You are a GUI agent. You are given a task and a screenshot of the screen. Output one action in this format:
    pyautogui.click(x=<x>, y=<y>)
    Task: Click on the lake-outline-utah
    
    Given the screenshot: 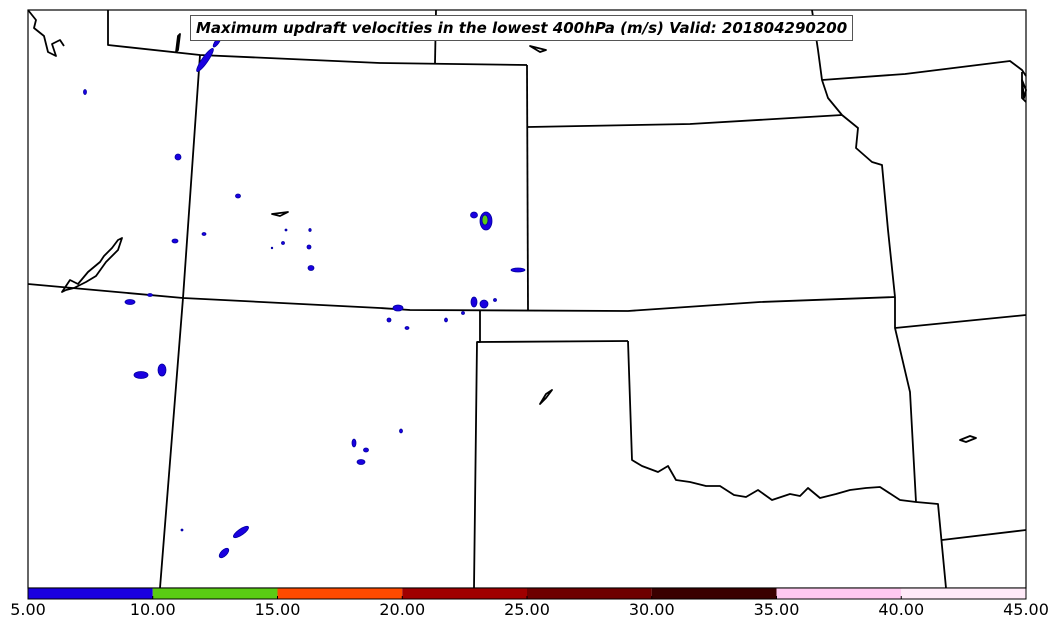 What is the action you would take?
    pyautogui.click(x=92, y=265)
    